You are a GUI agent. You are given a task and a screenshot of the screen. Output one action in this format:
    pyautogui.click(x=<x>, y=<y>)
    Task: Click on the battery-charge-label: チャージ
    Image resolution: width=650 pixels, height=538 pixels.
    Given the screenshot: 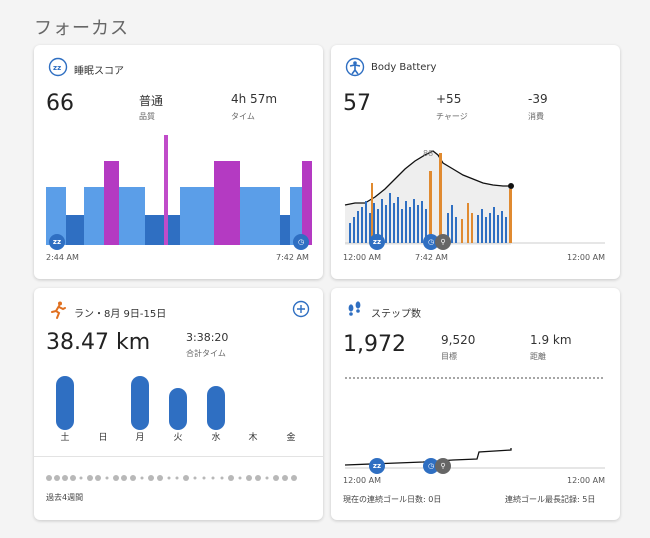 What is the action you would take?
    pyautogui.click(x=452, y=116)
    